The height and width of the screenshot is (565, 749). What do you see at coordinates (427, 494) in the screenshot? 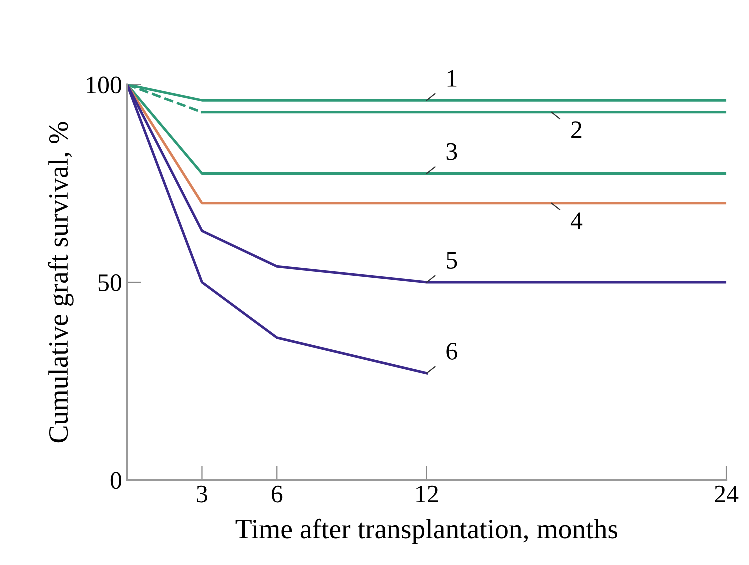
I see `x-tick-label: 12` at bounding box center [427, 494].